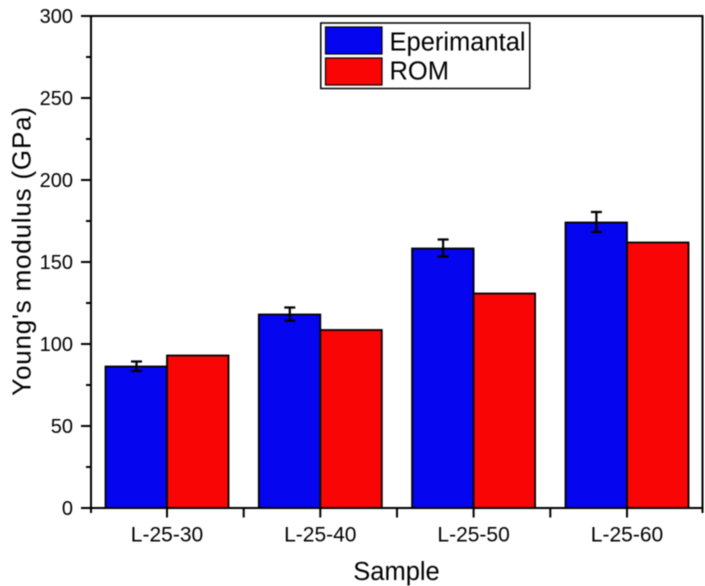 The image size is (705, 586). What do you see at coordinates (420, 72) in the screenshot?
I see `svg-text: ROM` at bounding box center [420, 72].